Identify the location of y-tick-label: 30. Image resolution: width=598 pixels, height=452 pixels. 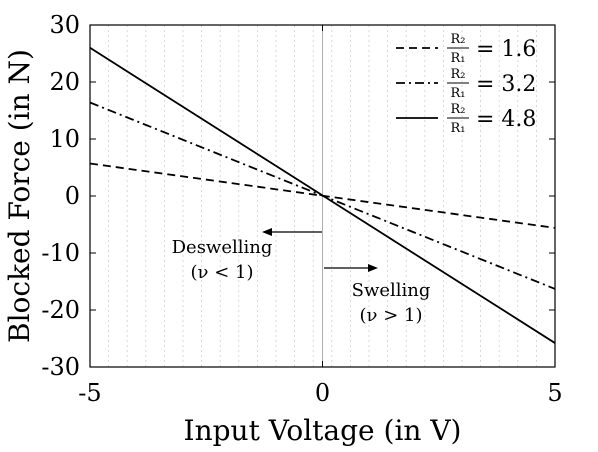
(64, 25).